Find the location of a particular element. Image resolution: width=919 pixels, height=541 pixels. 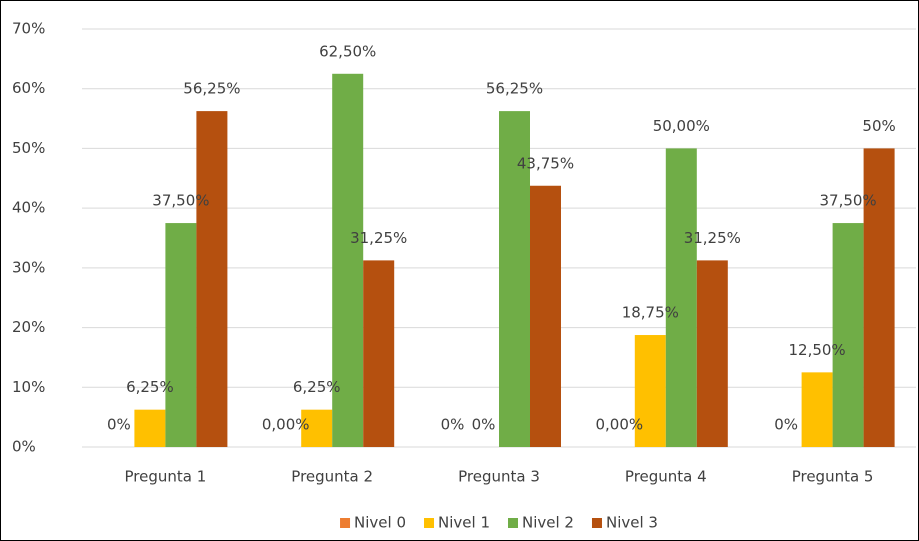

data-label: 43,75% is located at coordinates (545, 163).